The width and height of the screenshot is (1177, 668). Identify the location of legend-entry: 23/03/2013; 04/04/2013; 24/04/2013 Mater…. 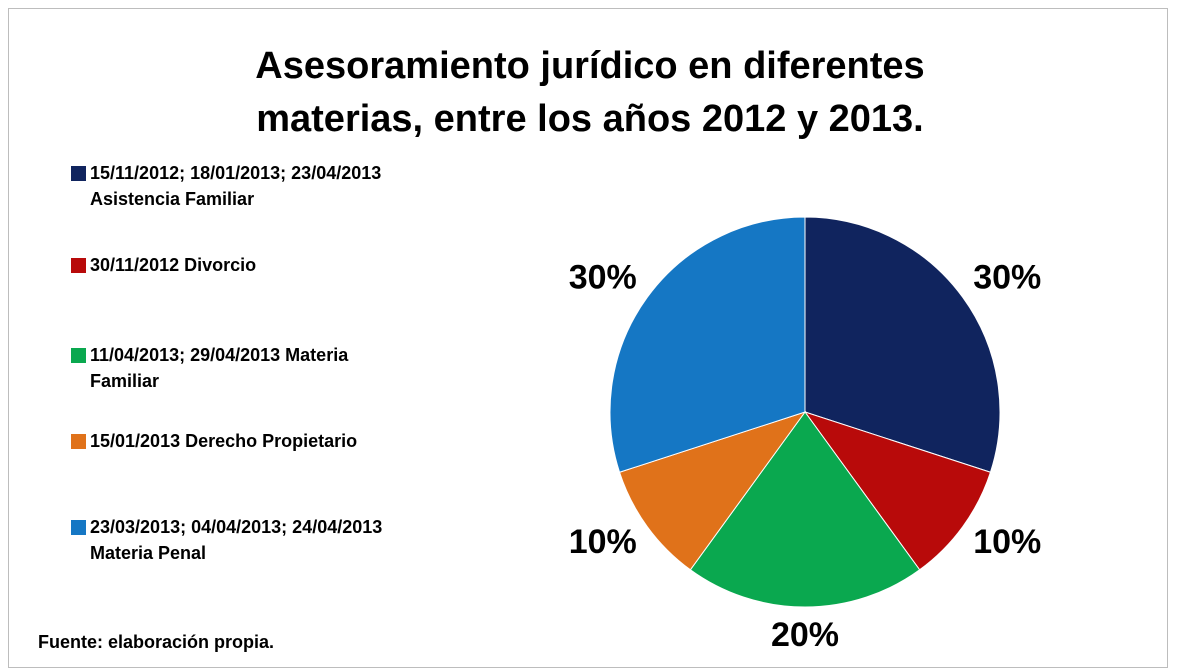
(230, 540).